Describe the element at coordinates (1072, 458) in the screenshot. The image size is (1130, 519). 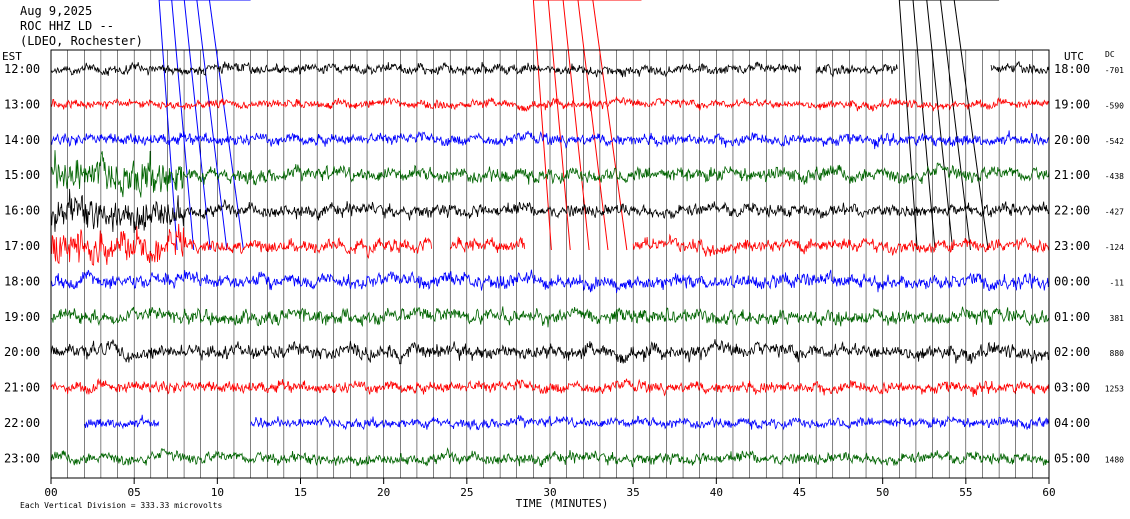
I see `utc-hour-label: 05:00` at that location.